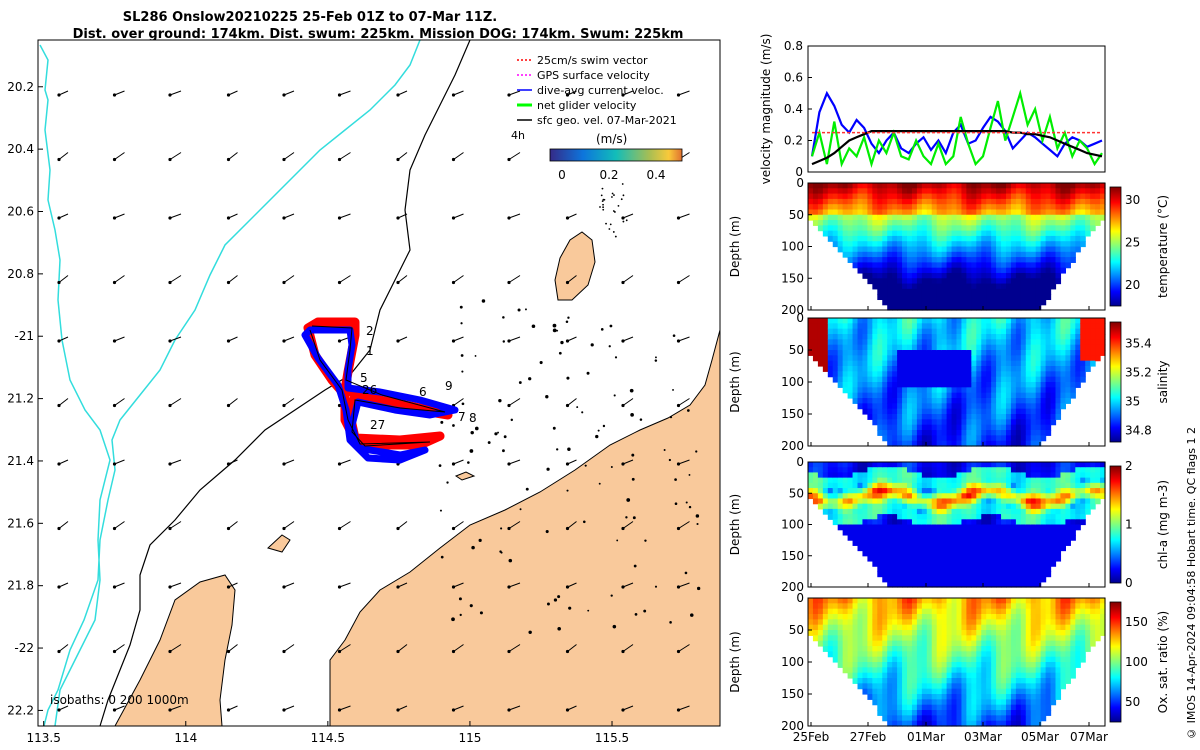 The height and width of the screenshot is (750, 1200). Describe the element at coordinates (473, 418) in the screenshot. I see `track-label: 8` at that location.